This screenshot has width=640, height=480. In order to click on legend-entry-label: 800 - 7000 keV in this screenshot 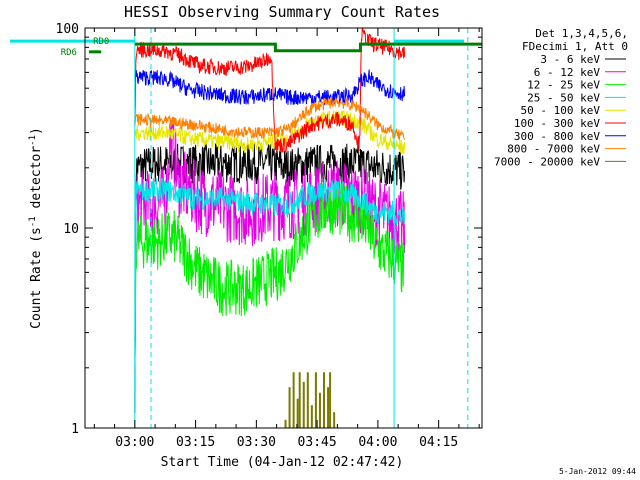, I will do `click(553, 149)`.